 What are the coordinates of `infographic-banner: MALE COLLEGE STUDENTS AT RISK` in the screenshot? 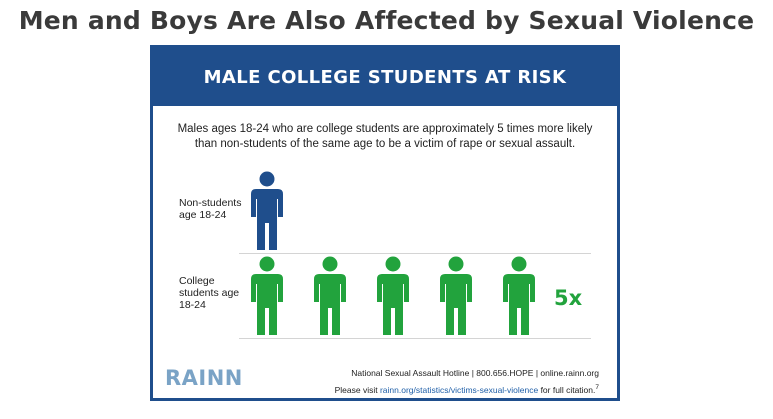 It's located at (385, 77).